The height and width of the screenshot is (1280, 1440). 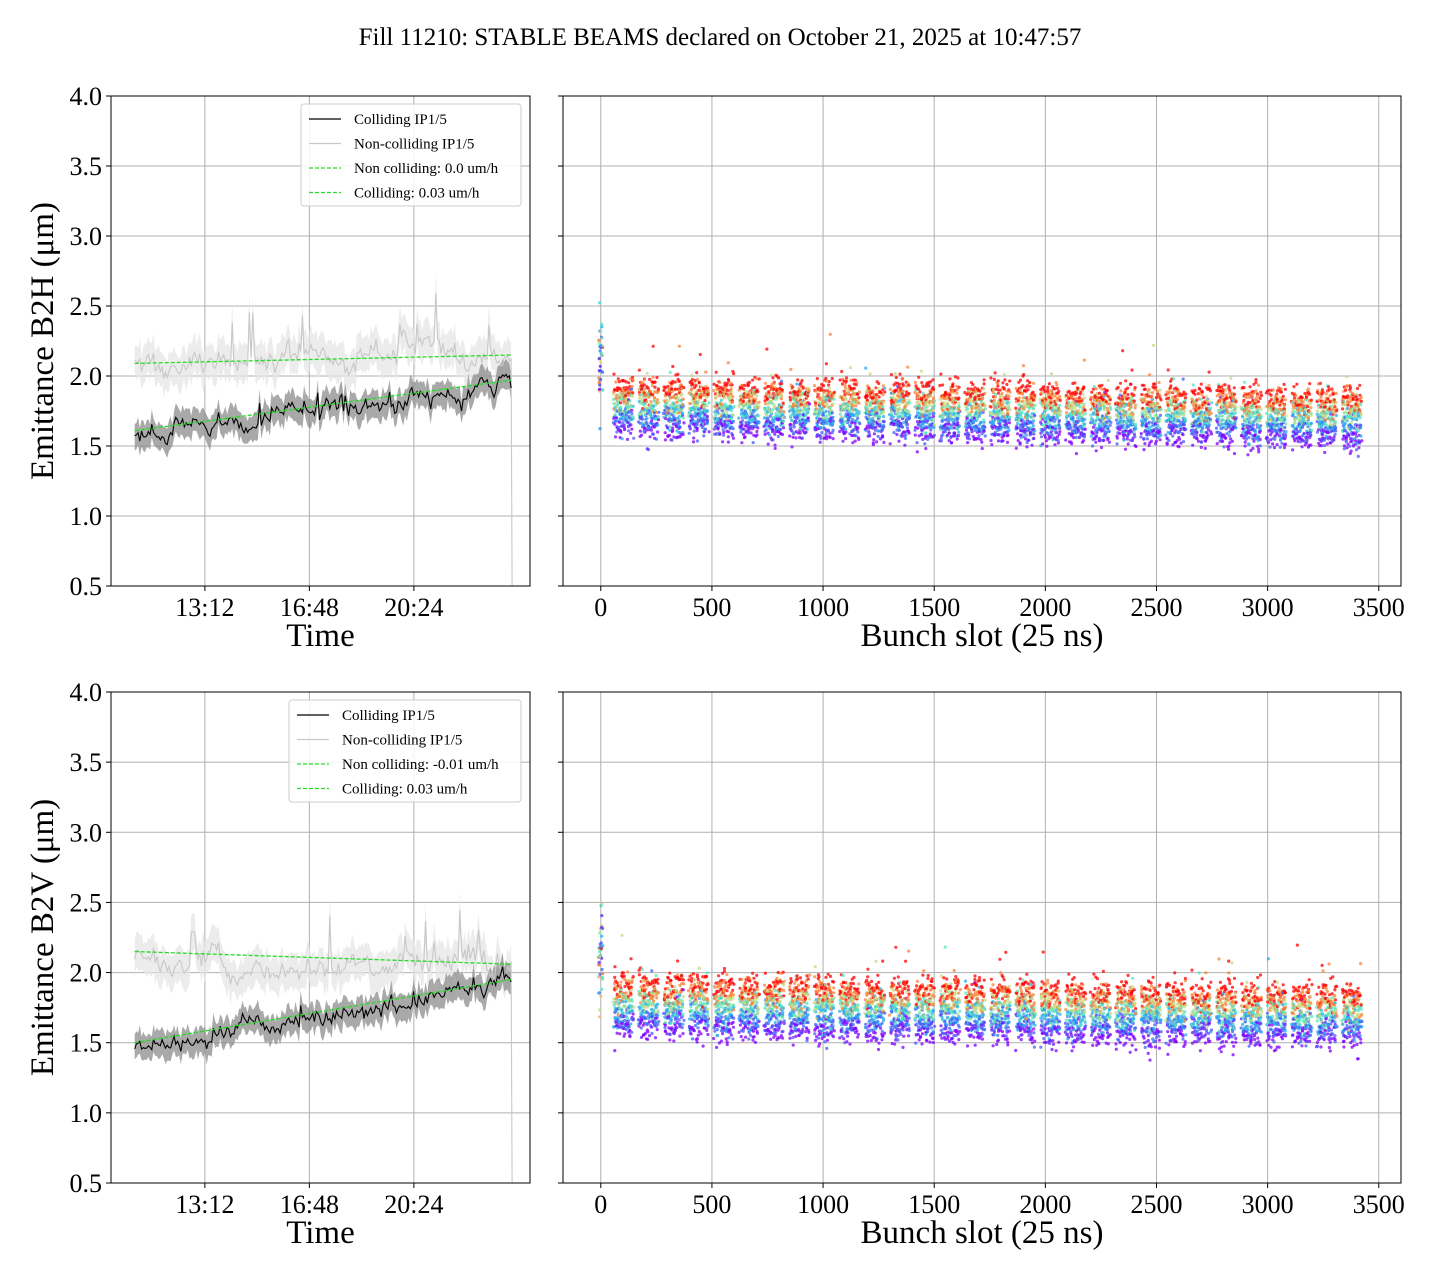 What do you see at coordinates (980, 379) in the screenshot?
I see `scatter-points` at bounding box center [980, 379].